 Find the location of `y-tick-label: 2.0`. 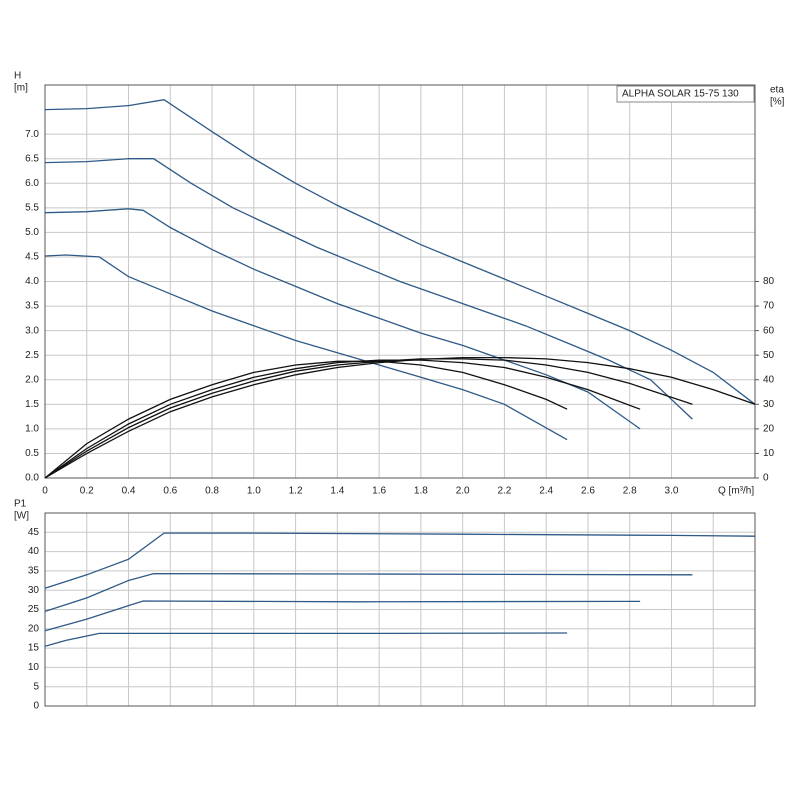

y-tick-label: 2.0 is located at coordinates (32, 379).